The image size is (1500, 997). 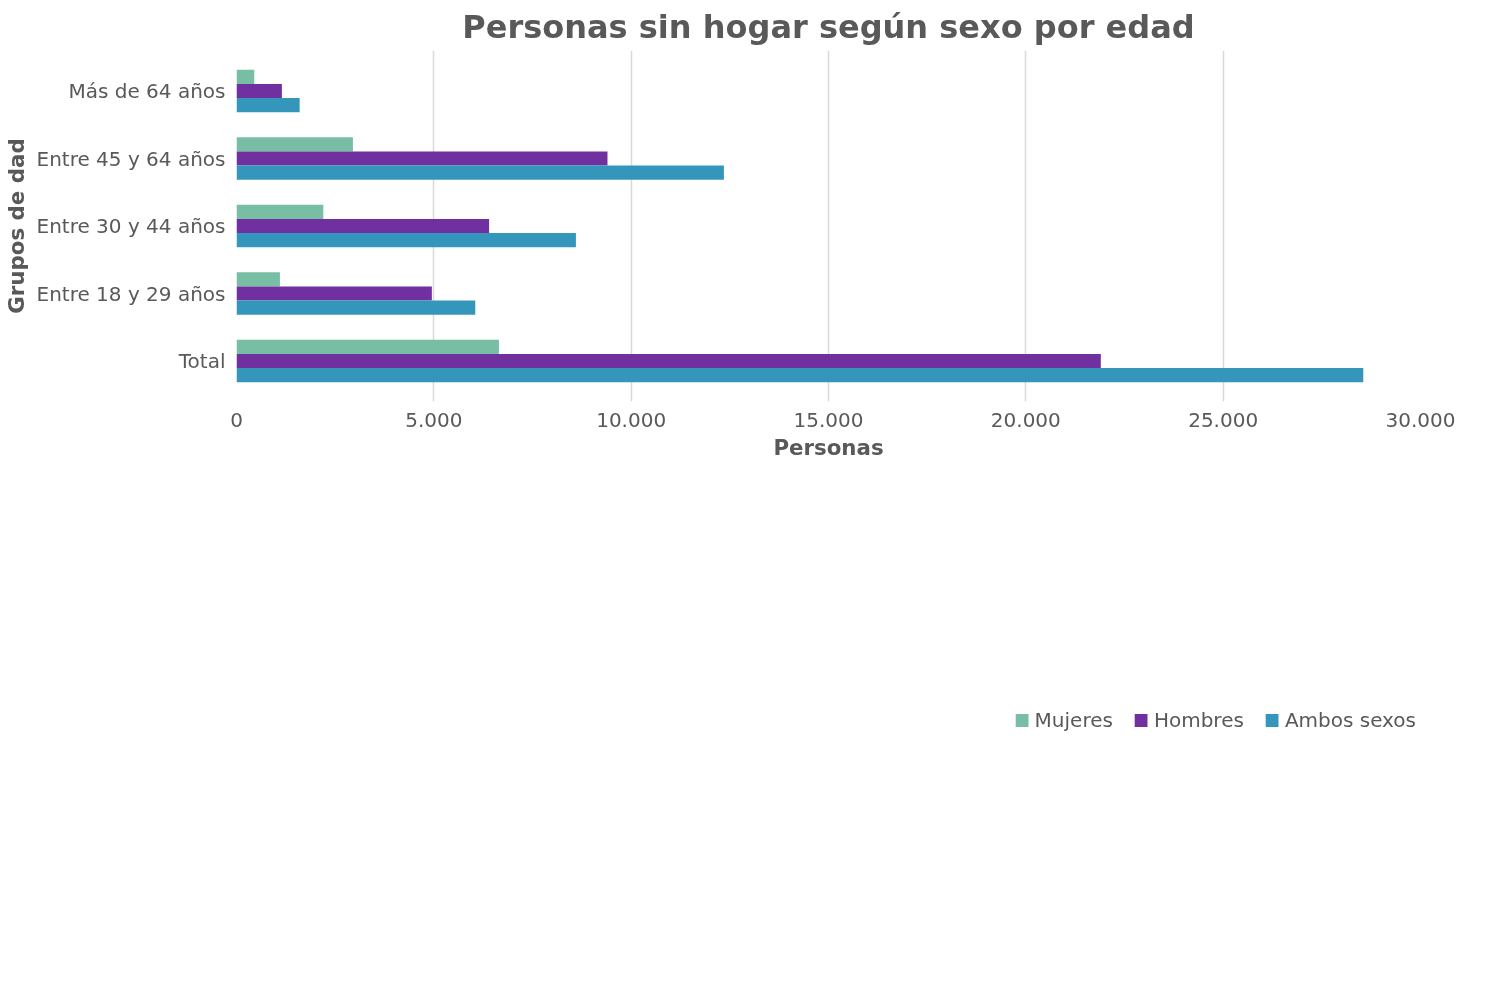 I want to click on x-tick-label: 30.000, so click(x=1420, y=419).